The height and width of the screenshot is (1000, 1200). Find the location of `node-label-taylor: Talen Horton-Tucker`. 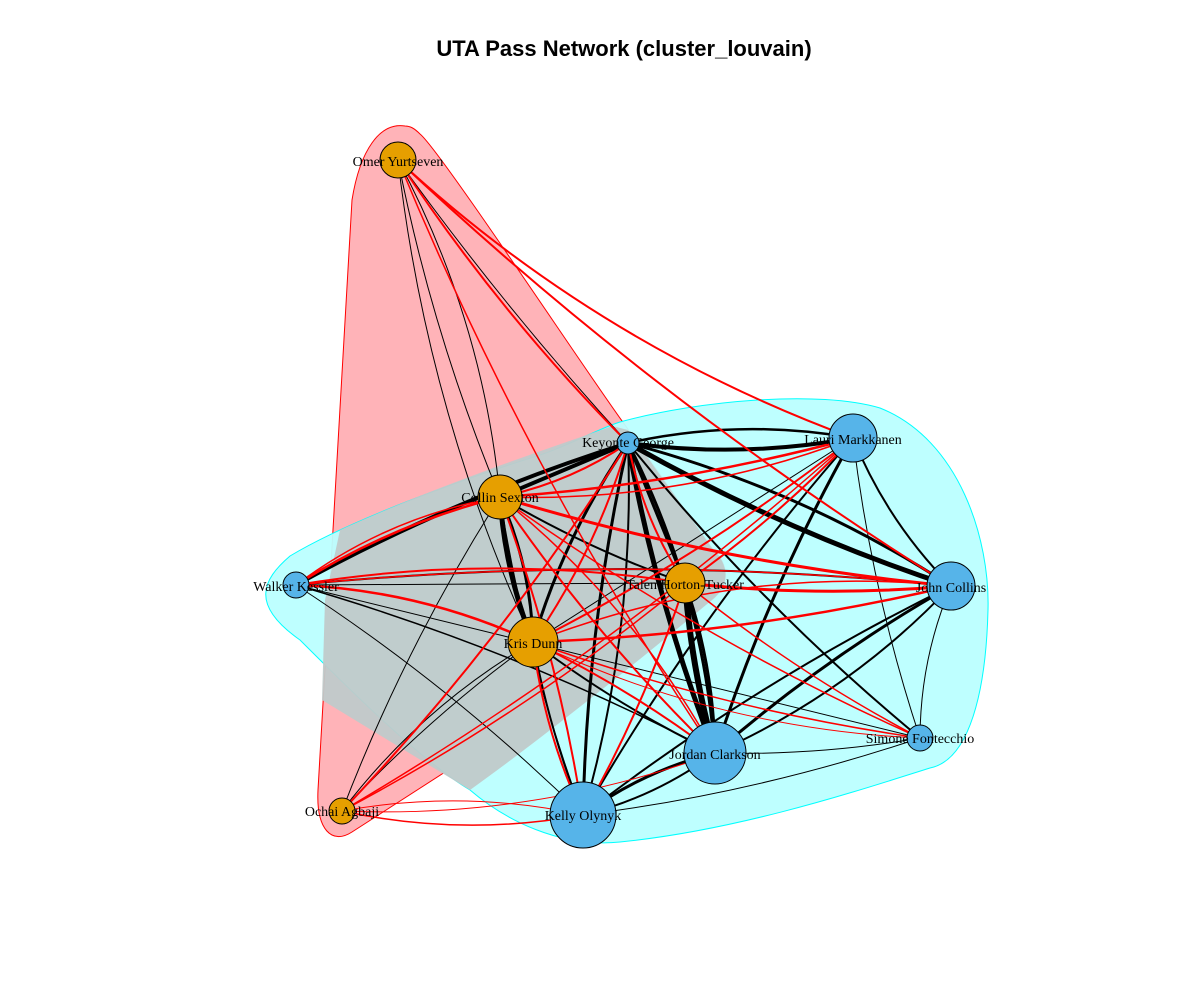

node-label-taylor: Talen Horton-Tucker is located at coordinates (685, 585).